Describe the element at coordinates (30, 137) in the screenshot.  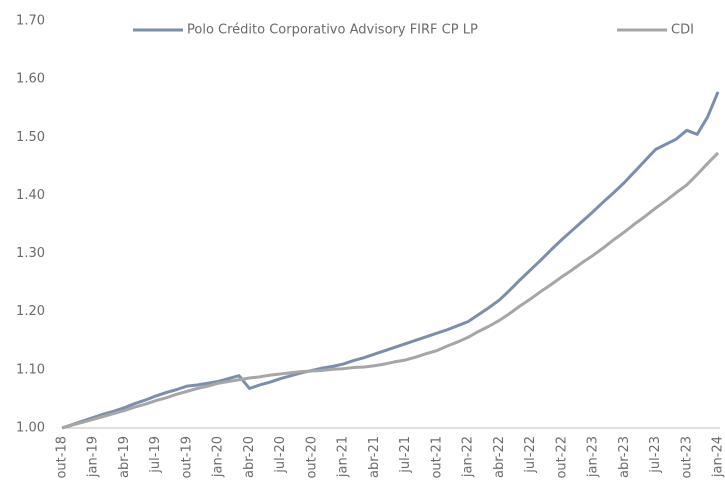
I see `y-tick-label: 1.50` at that location.